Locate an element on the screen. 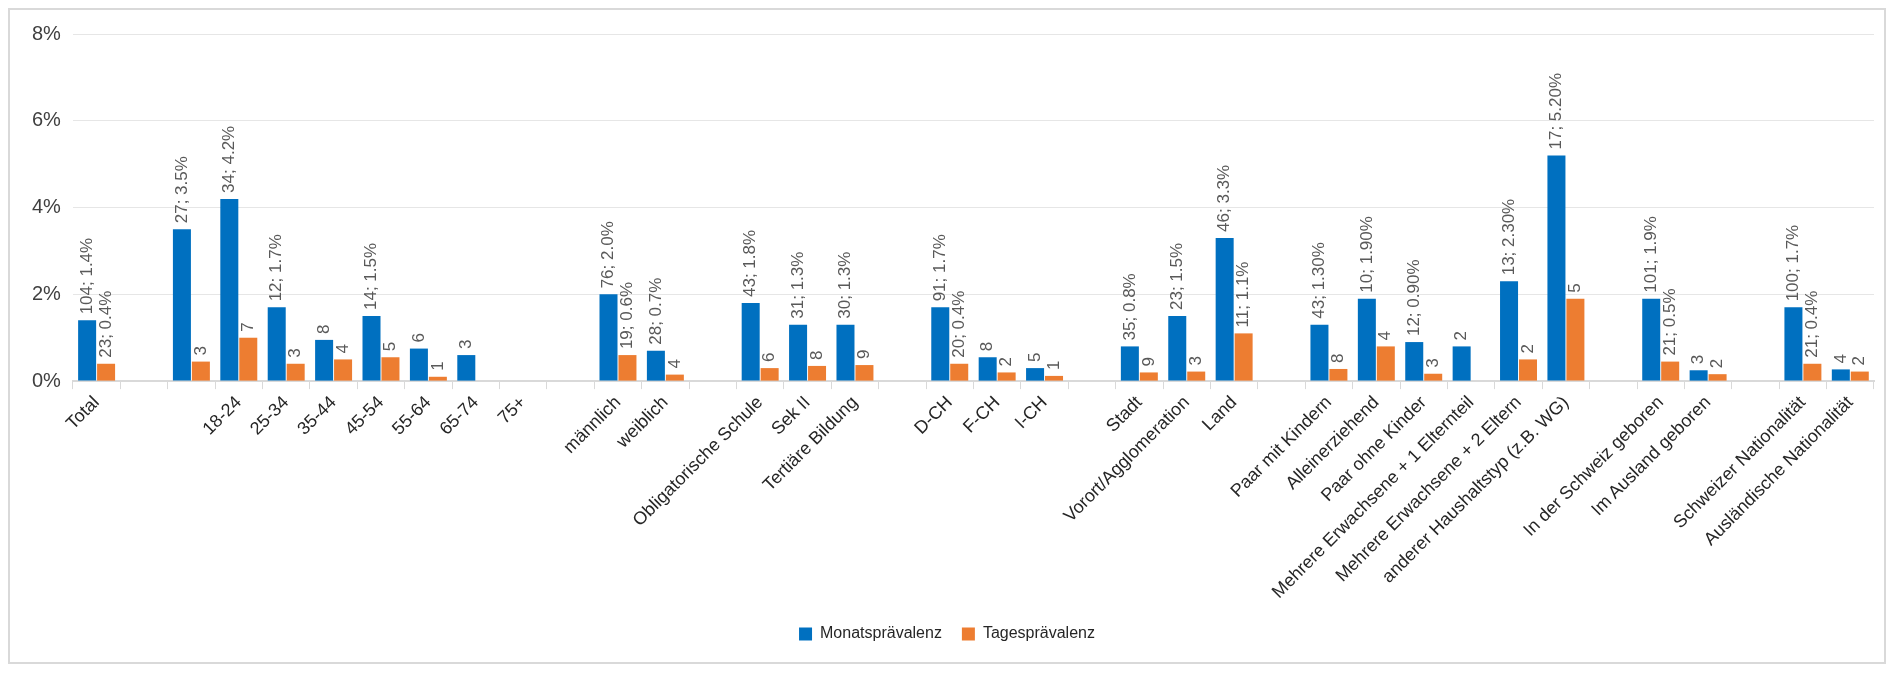 The image size is (1897, 676). y-tick-label: 0% is located at coordinates (47, 379).